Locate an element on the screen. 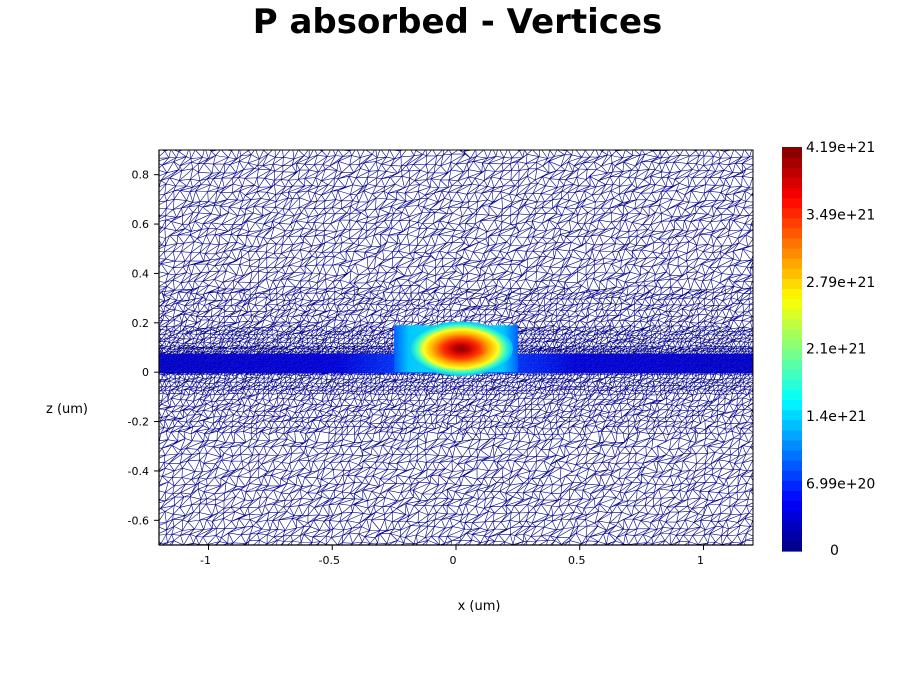 The height and width of the screenshot is (683, 915). y-tick-label: 0.2 is located at coordinates (141, 323).